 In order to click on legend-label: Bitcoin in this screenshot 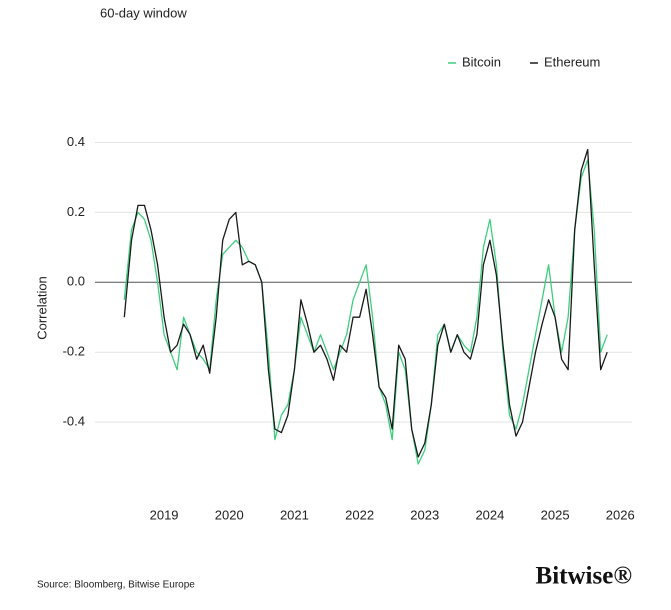, I will do `click(481, 61)`.